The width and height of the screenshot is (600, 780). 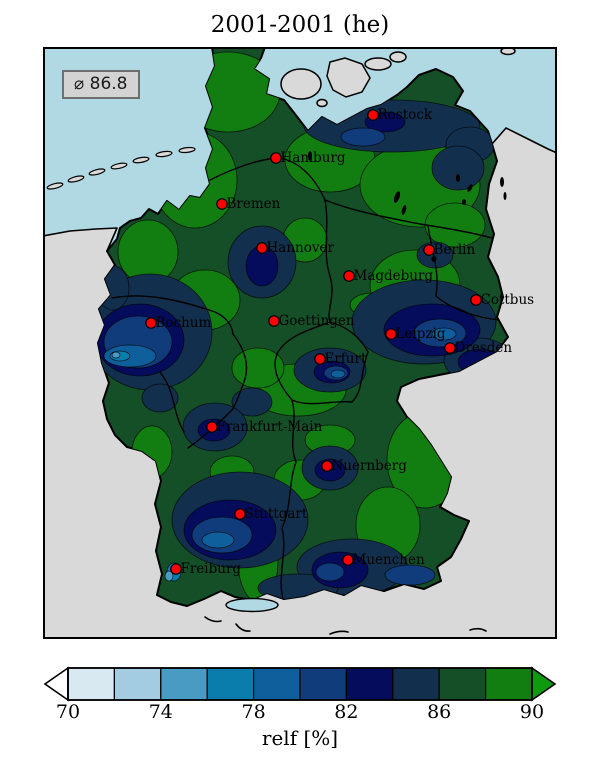 I want to click on city-label: Erfurt, so click(x=346, y=359).